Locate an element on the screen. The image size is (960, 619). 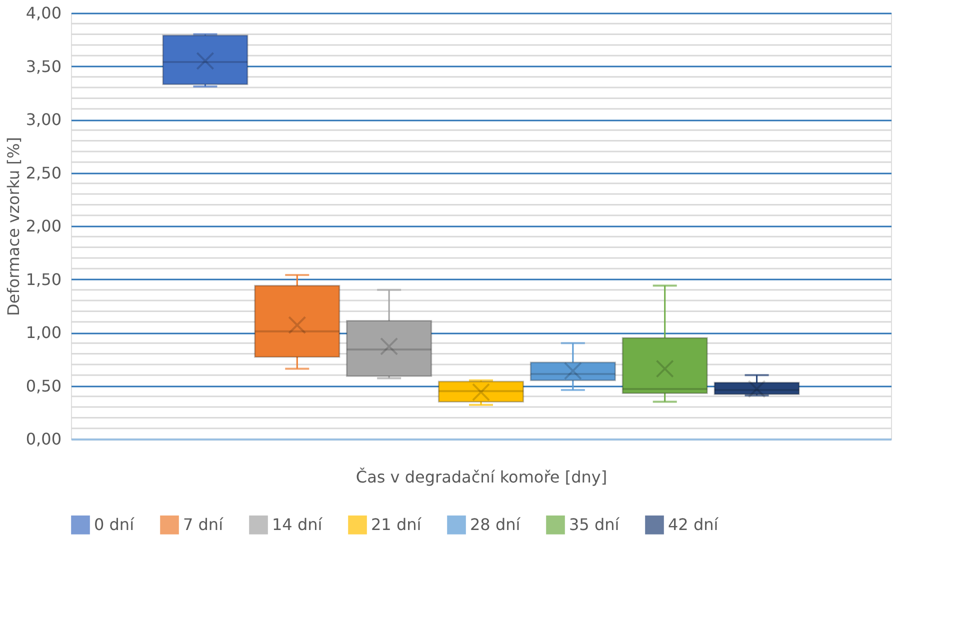
legend-label: 7 dní is located at coordinates (203, 524).